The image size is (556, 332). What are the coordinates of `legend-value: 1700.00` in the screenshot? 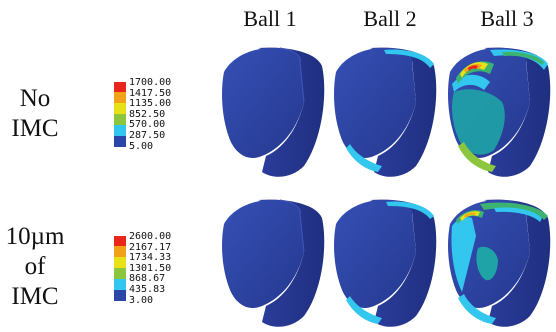 It's located at (150, 82).